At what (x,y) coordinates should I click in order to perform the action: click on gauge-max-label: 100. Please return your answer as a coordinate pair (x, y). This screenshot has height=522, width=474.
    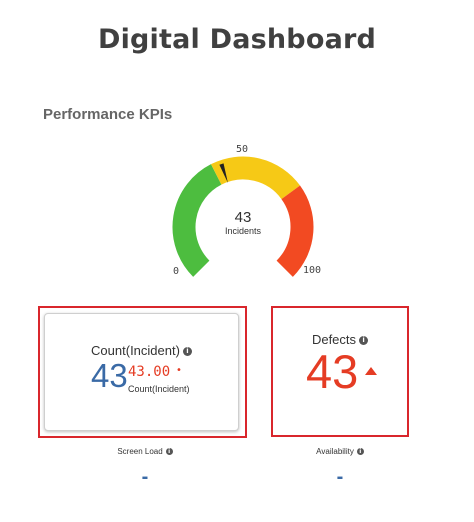
    Looking at the image, I should click on (312, 270).